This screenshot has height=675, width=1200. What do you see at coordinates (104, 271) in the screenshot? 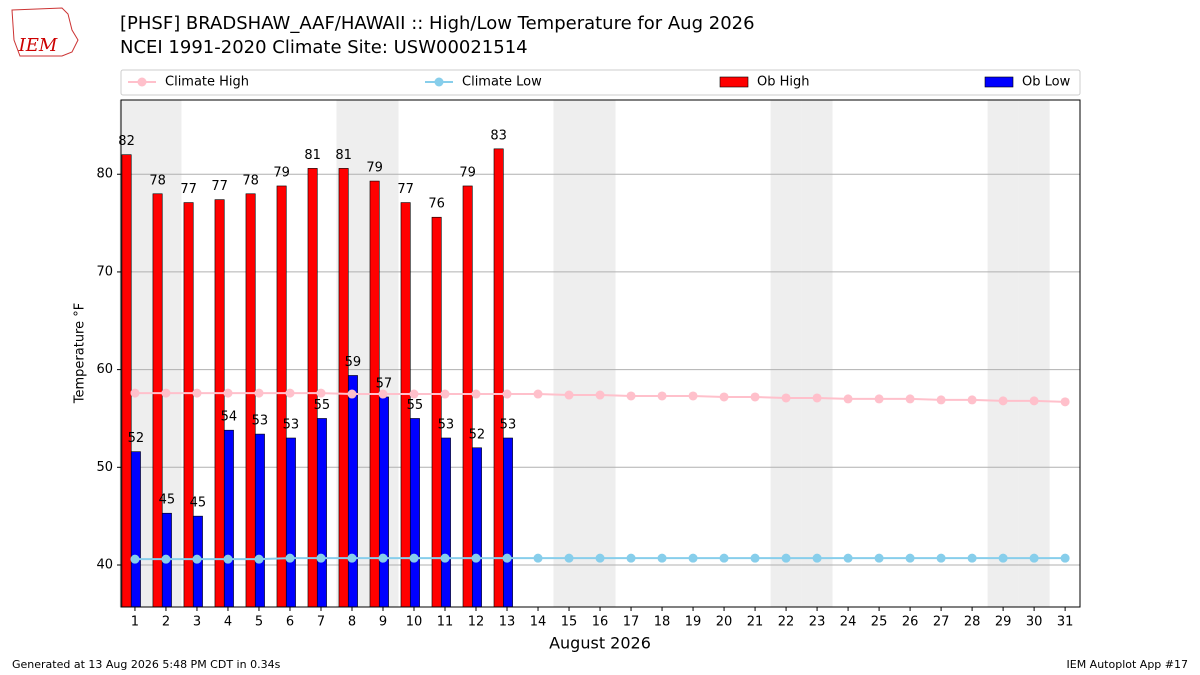
I see `y-tick-label: 70` at bounding box center [104, 271].